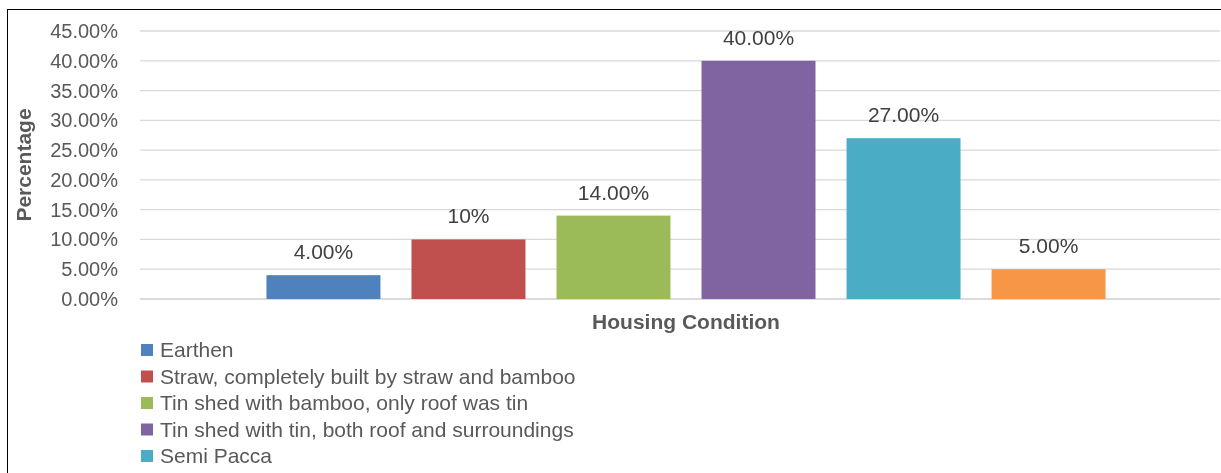  Describe the element at coordinates (367, 429) in the screenshot. I see `legend-label: Tin shed with tin, both roof and surroundings` at that location.